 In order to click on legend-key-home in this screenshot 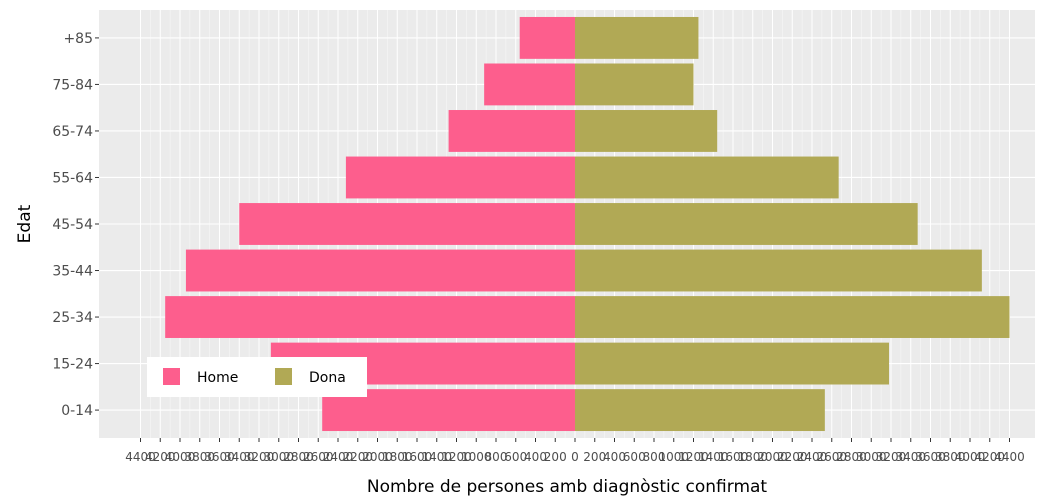, I will do `click(171, 376)`.